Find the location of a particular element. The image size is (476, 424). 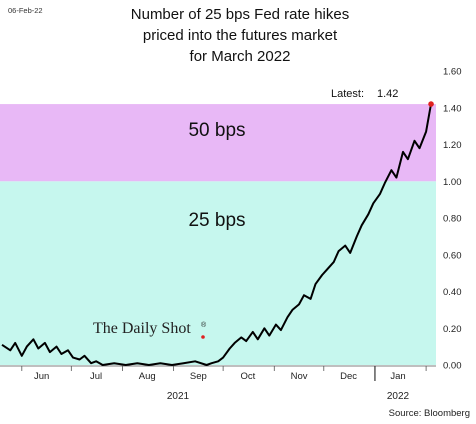

x-tick-label: Nov is located at coordinates (299, 376).